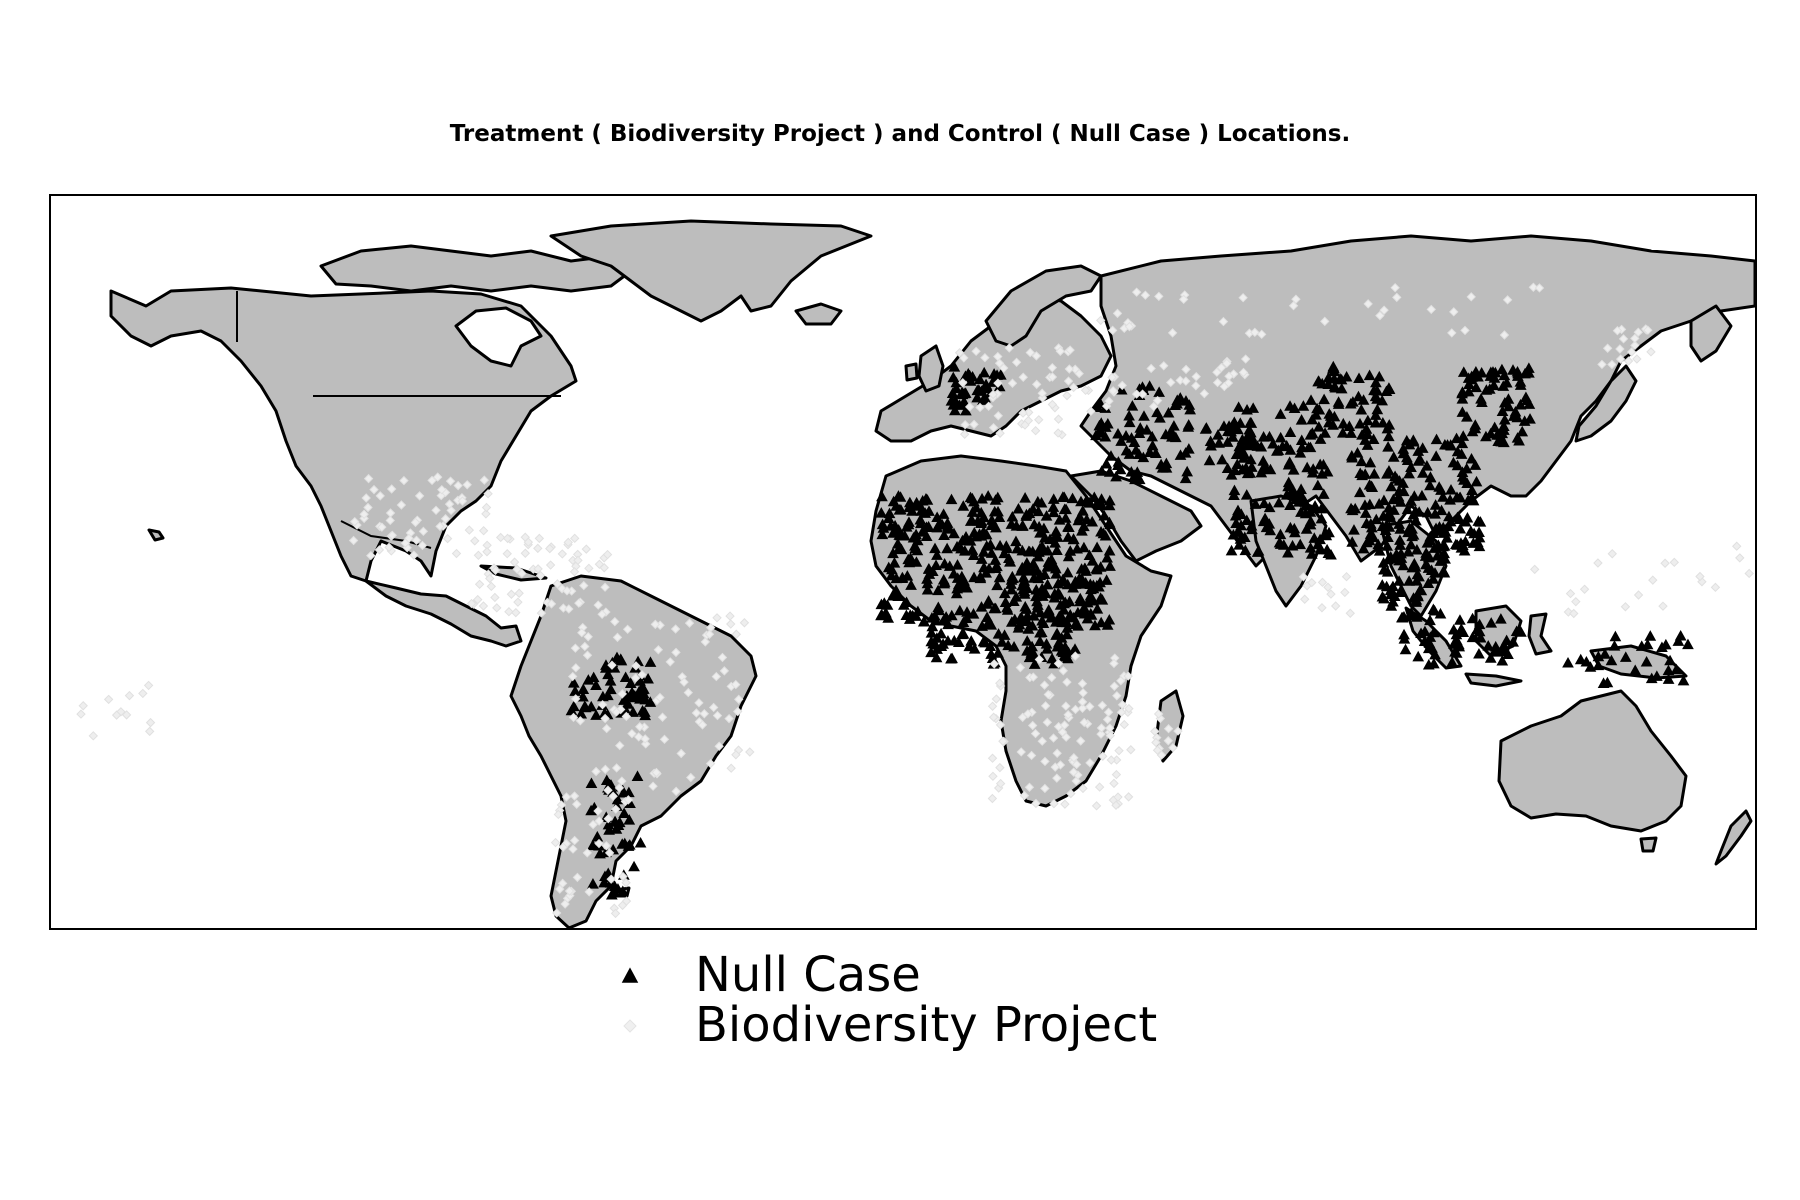 Image resolution: width=1800 pixels, height=1200 pixels. Describe the element at coordinates (443, 613) in the screenshot. I see `central-america` at that location.